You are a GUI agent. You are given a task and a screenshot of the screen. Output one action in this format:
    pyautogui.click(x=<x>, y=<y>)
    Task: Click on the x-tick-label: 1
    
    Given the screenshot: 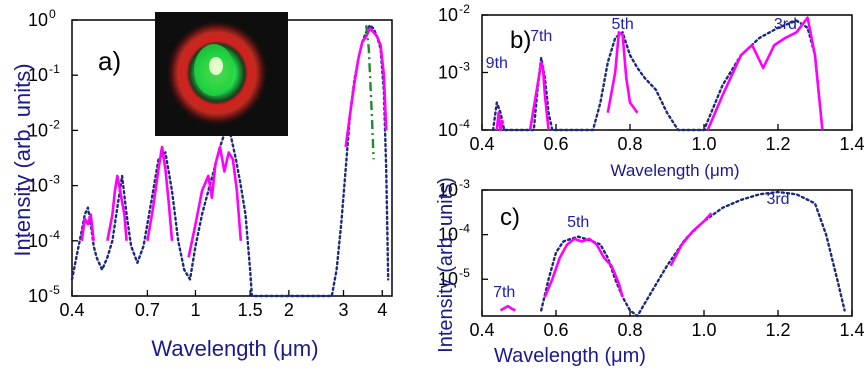 What is the action you would take?
    pyautogui.click(x=195, y=310)
    